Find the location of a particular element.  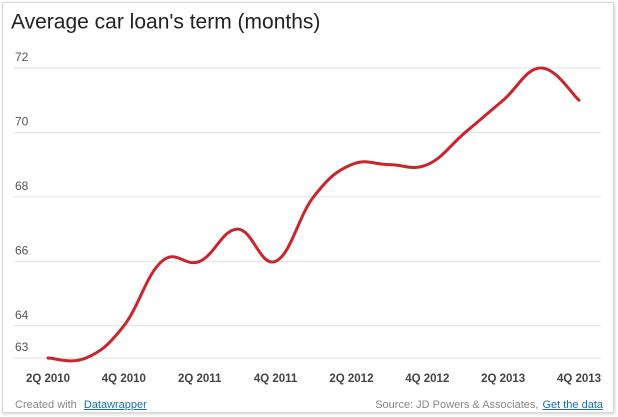

credit-link: Datawrapper is located at coordinates (115, 405).